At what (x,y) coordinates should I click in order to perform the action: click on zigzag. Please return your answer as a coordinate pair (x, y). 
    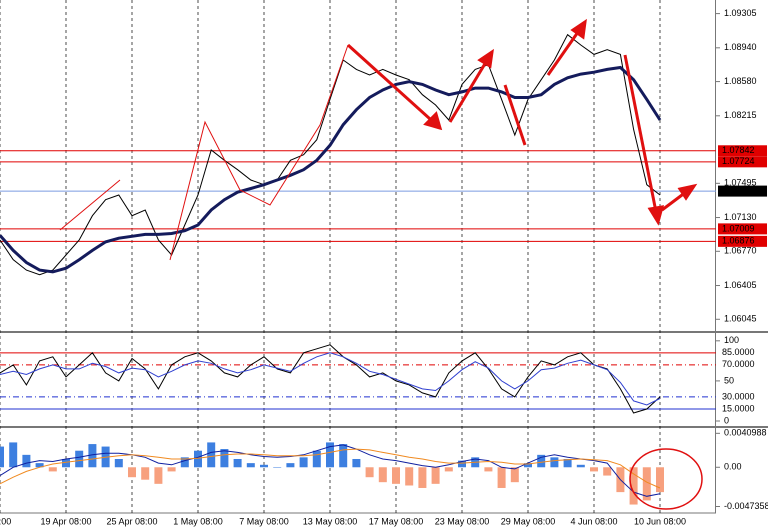
    Looking at the image, I should click on (259, 152).